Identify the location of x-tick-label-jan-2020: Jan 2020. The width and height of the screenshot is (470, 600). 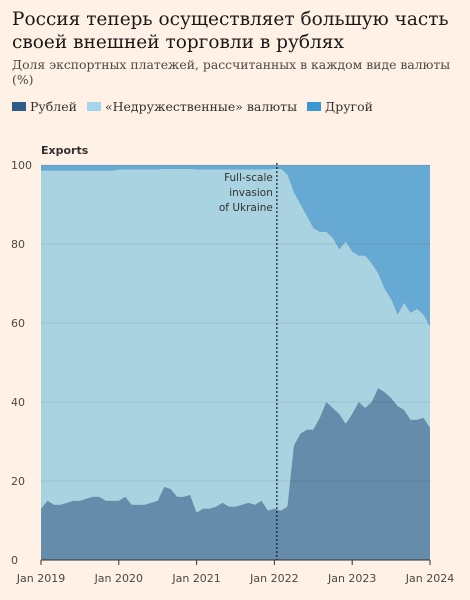
(118, 578).